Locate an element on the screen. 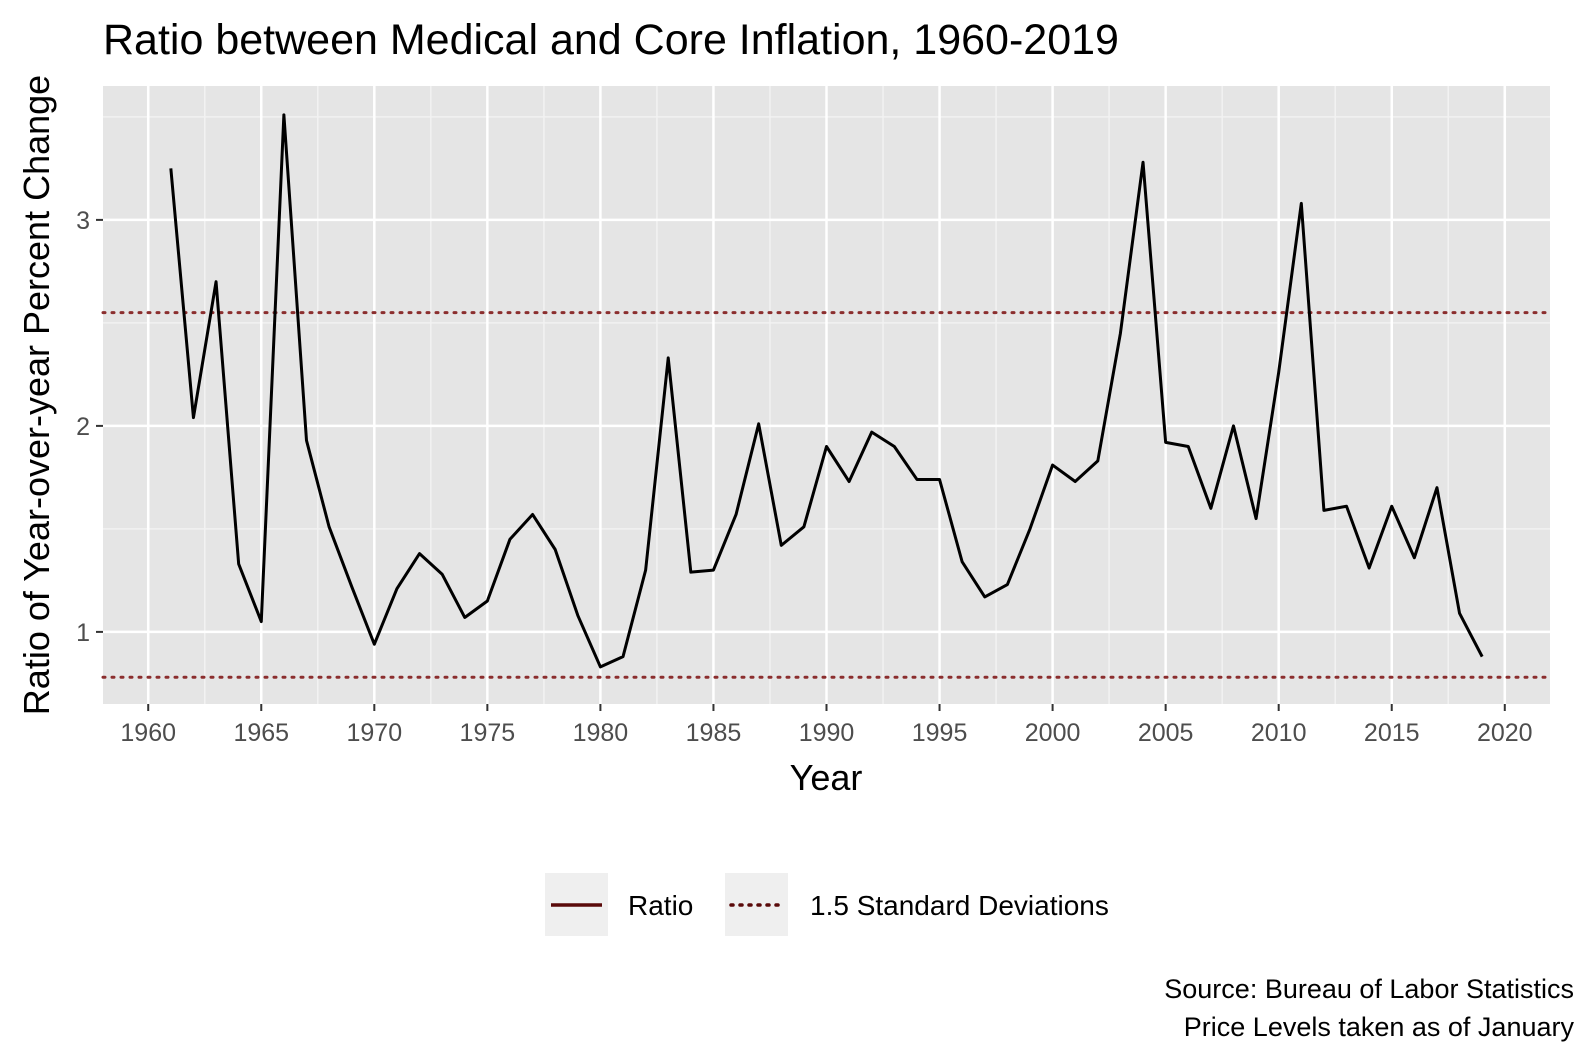  y-axis-ticks: 1 2 3 is located at coordinates (89, 427).